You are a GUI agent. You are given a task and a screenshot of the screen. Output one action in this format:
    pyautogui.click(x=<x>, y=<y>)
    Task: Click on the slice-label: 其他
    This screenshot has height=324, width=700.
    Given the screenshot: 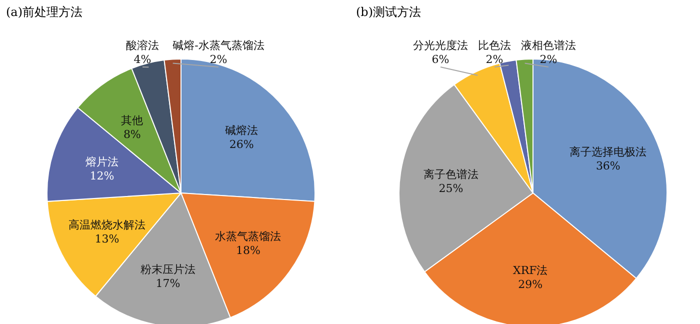 What is the action you would take?
    pyautogui.click(x=132, y=120)
    